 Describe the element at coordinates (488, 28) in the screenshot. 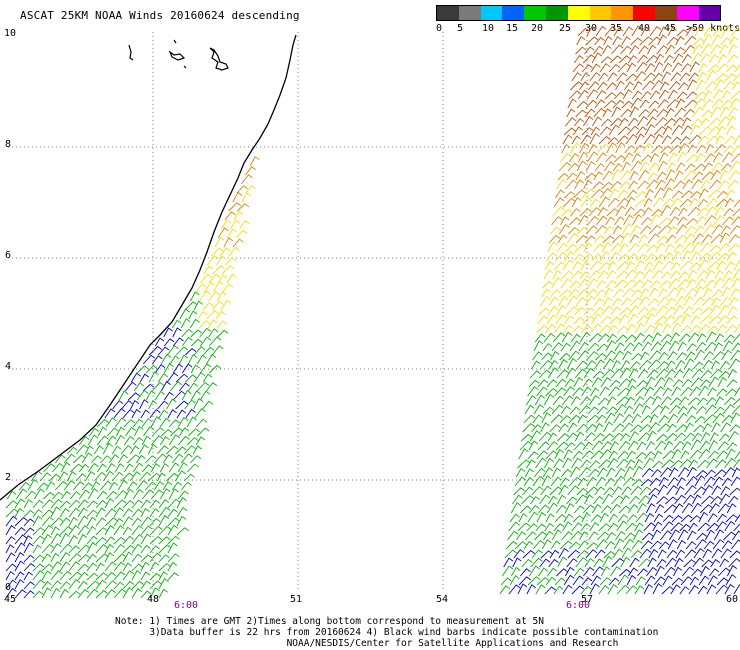

I see `legend-label: 10` at that location.